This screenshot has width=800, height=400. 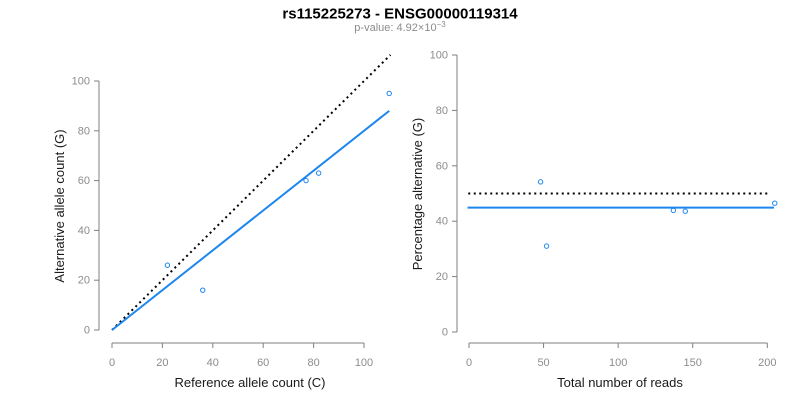 I want to click on x-tick-label: 60, so click(x=263, y=363).